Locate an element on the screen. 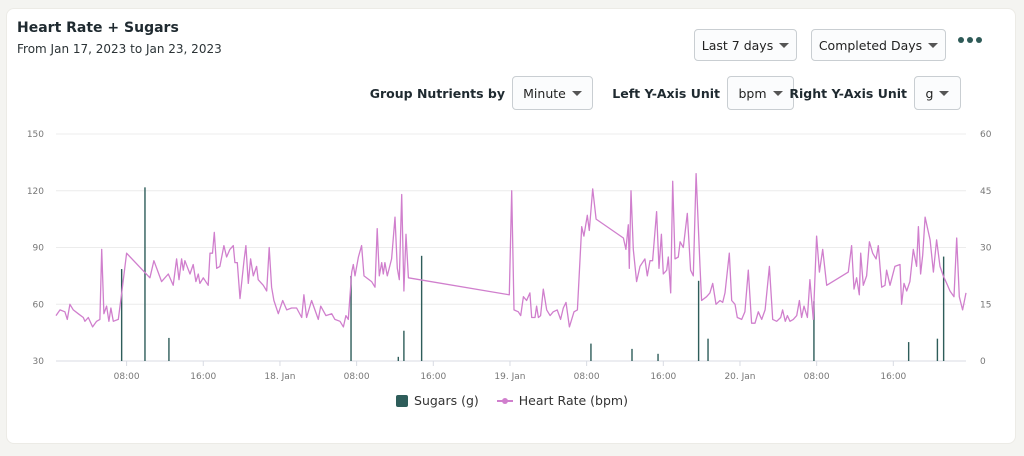  right-axis-unit-dropdown: g is located at coordinates (937, 93).